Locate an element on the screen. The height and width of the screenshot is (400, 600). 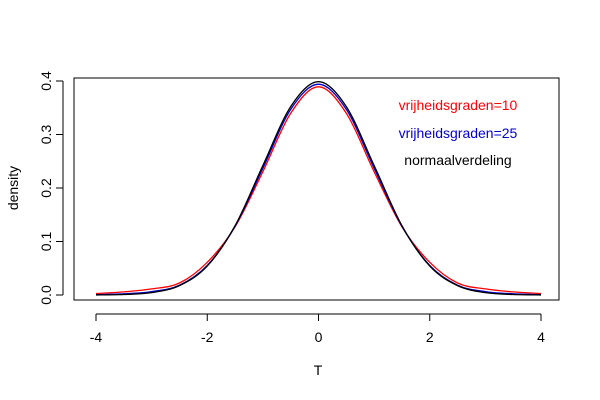
x-axis-title: T is located at coordinates (318, 370).